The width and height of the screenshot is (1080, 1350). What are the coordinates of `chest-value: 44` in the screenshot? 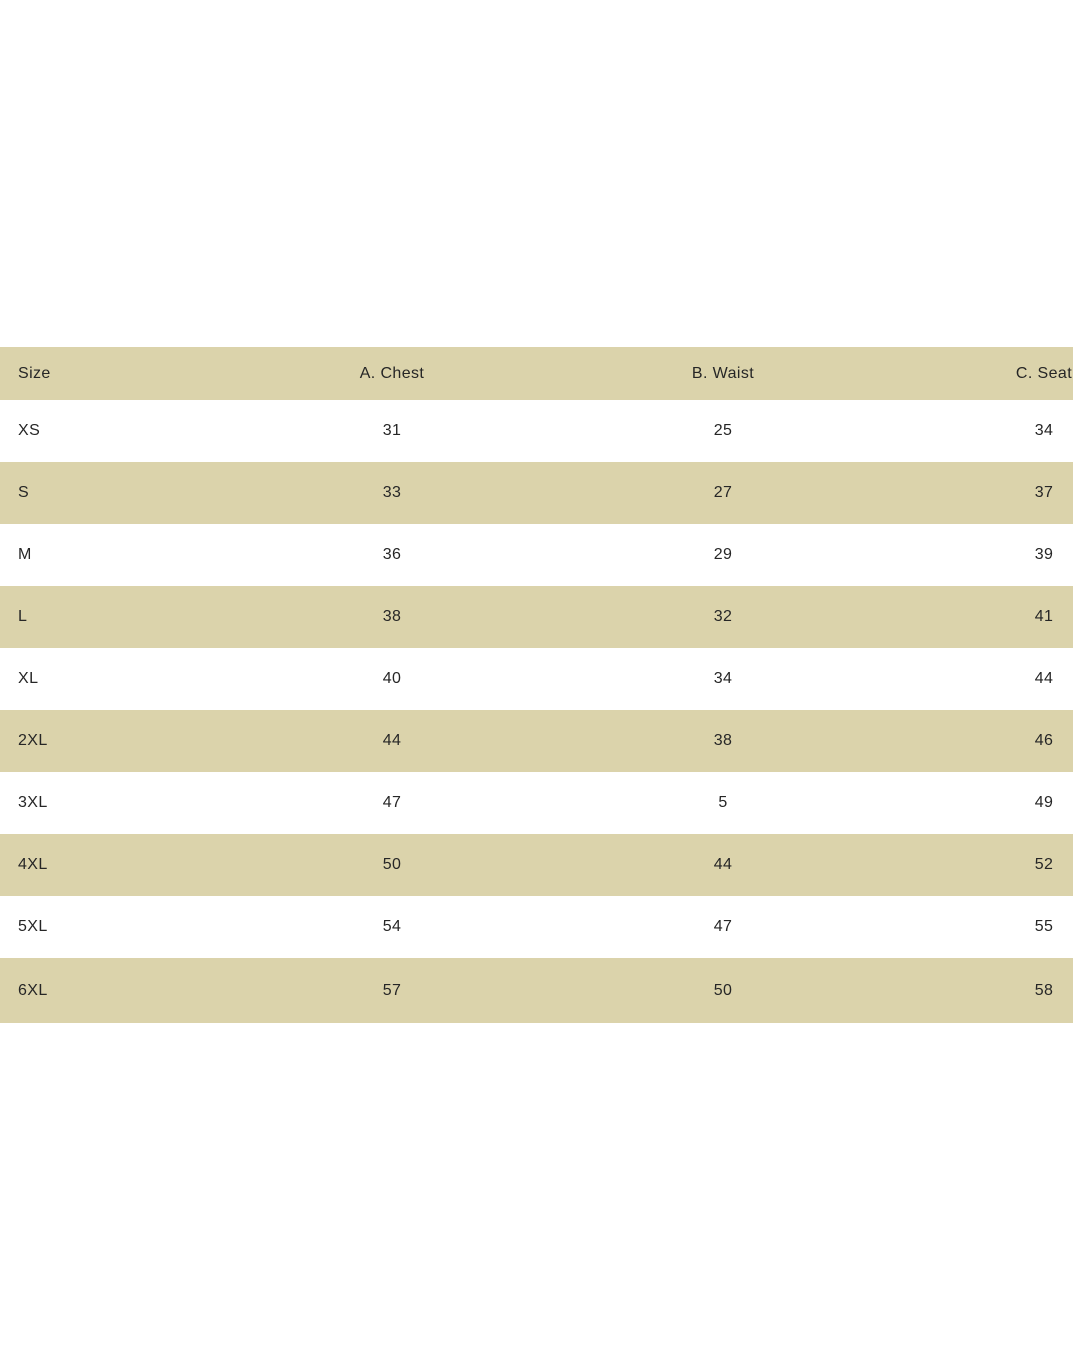 It's located at (392, 740).